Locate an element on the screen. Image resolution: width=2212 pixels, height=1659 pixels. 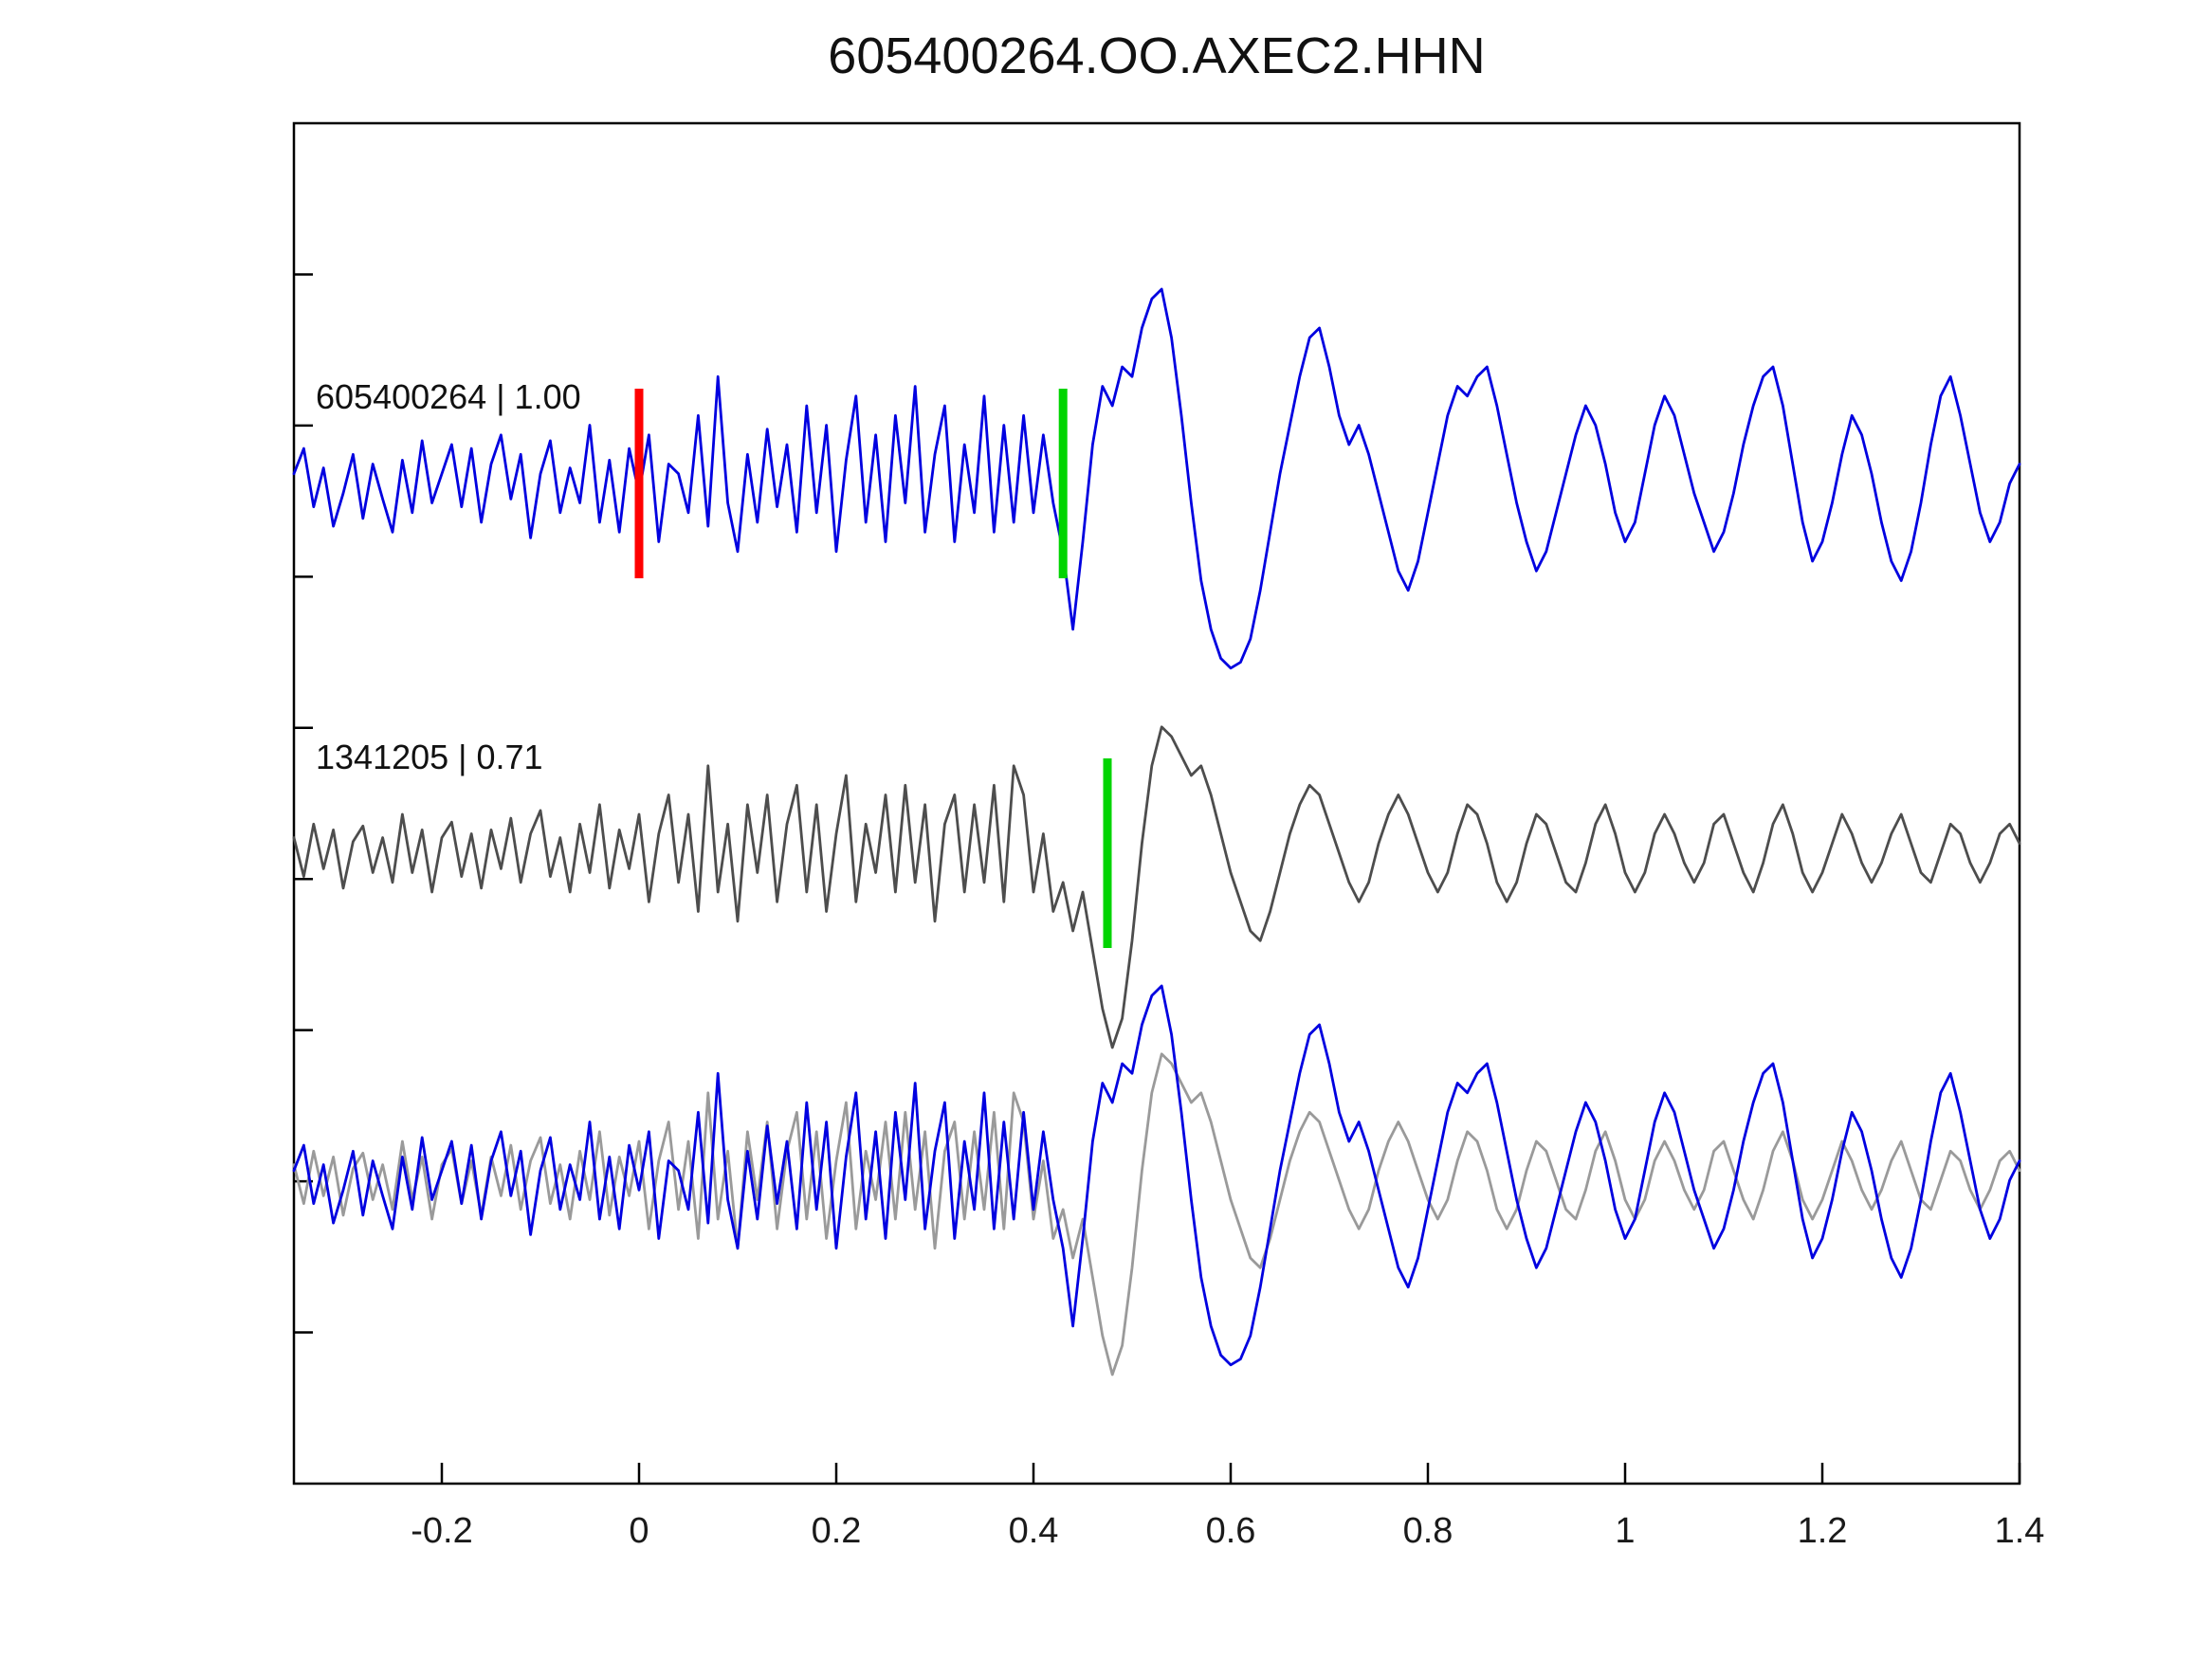
x-tick-label: 0.2 is located at coordinates (837, 1531).